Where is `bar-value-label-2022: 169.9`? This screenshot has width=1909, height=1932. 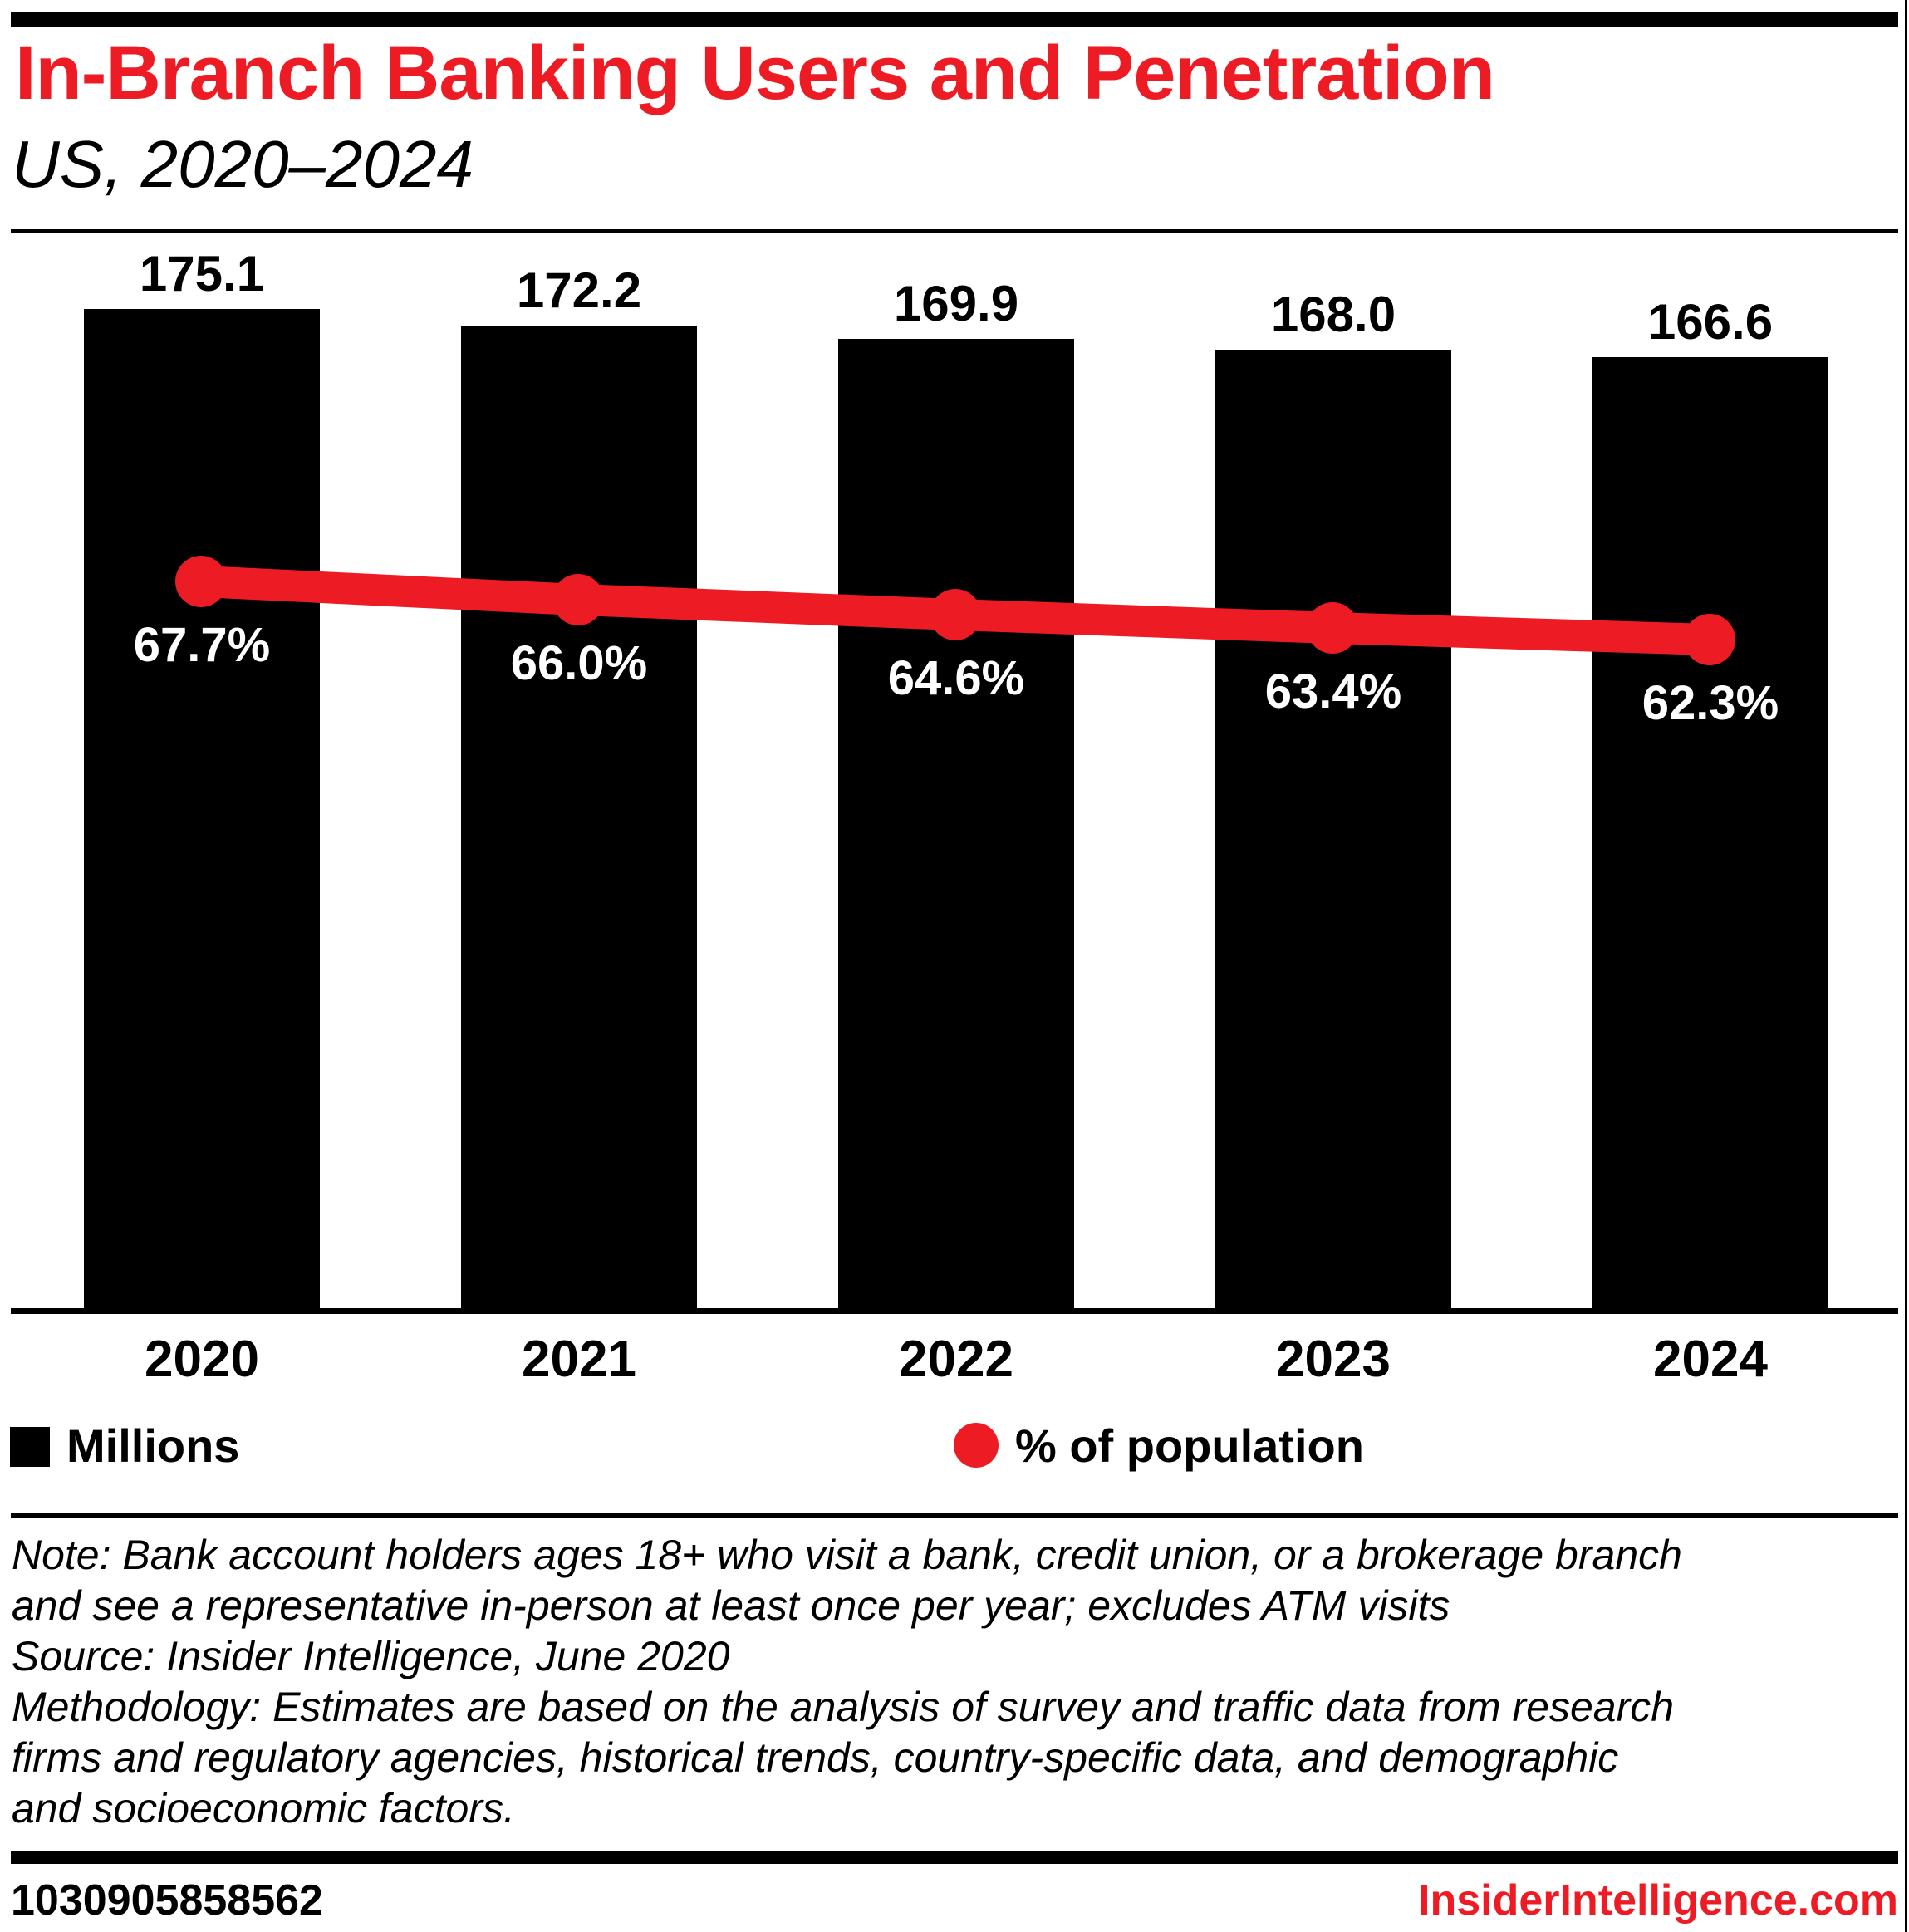
bar-value-label-2022: 169.9 is located at coordinates (956, 303).